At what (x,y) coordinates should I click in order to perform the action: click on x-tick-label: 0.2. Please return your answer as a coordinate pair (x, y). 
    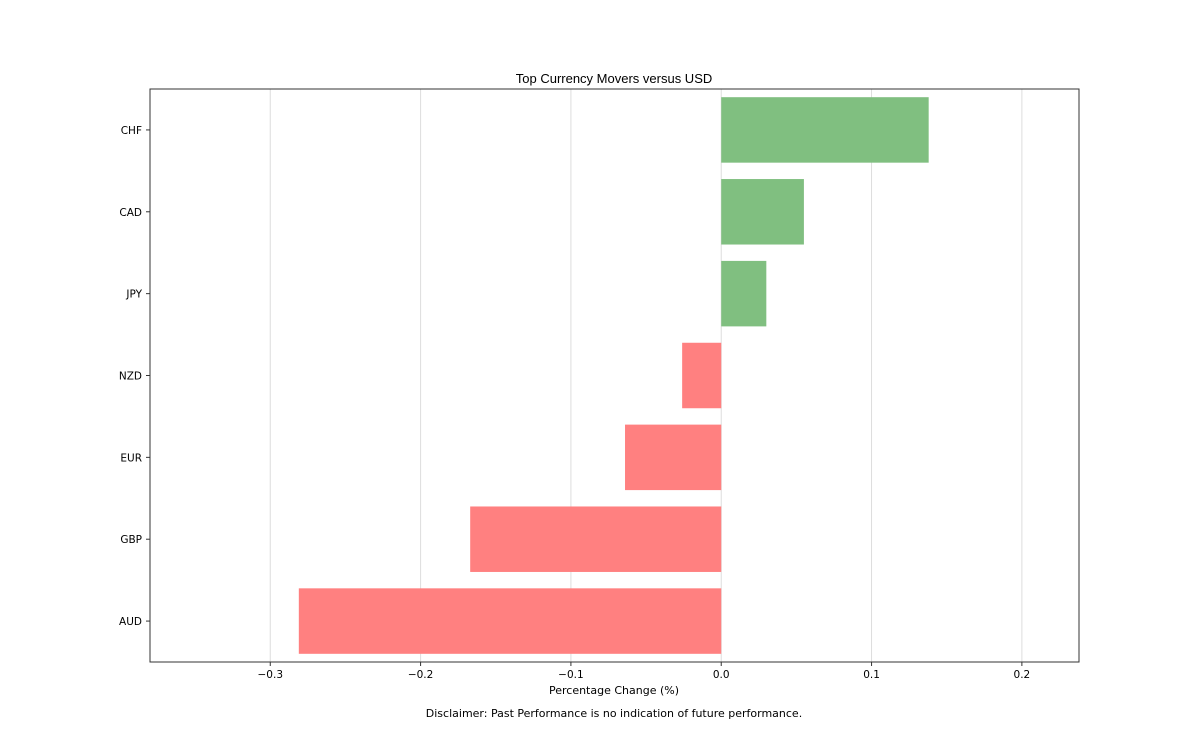
    Looking at the image, I should click on (1022, 675).